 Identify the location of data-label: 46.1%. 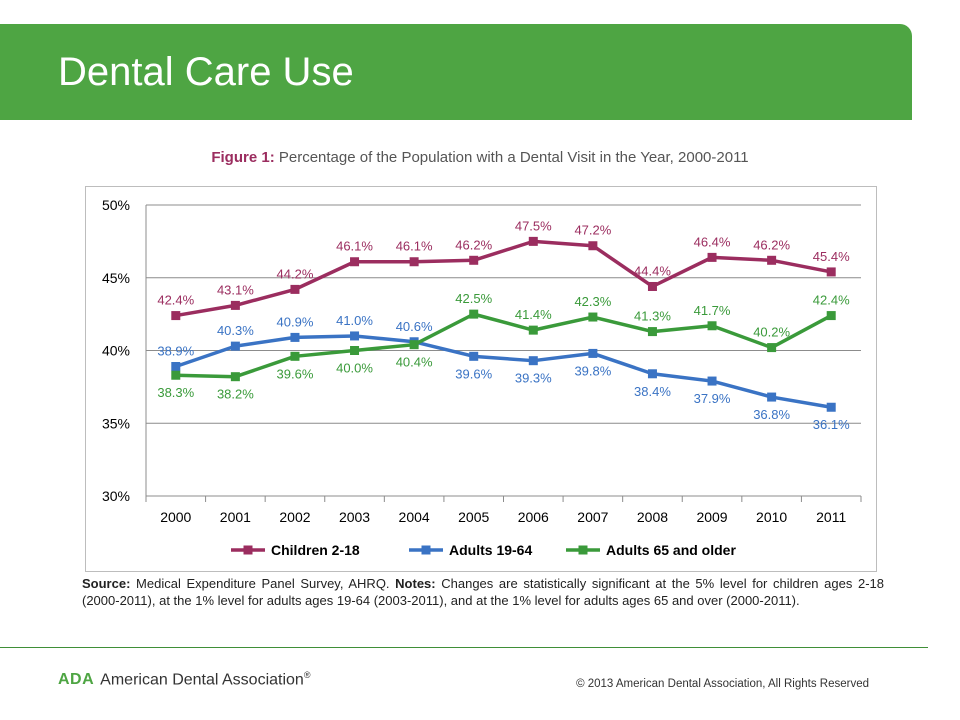
(414, 246).